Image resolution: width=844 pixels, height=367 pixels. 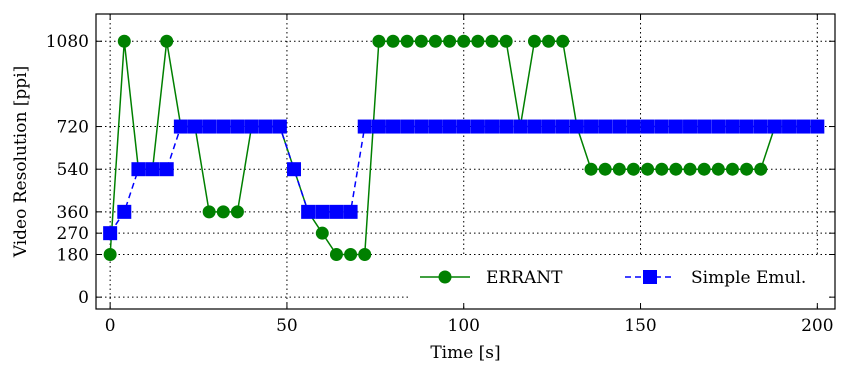 I want to click on x-tick-label: 0, so click(x=110, y=326).